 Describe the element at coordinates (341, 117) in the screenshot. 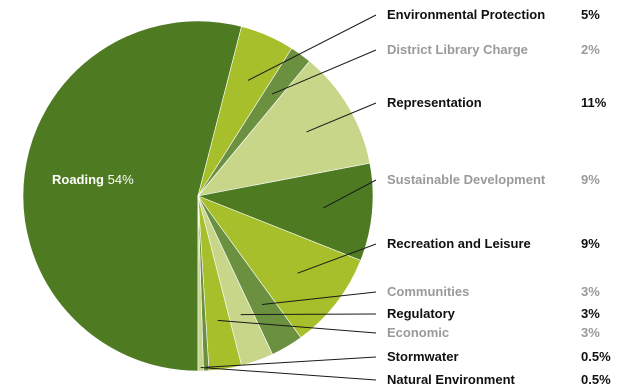

I see `leader-line-representation` at that location.